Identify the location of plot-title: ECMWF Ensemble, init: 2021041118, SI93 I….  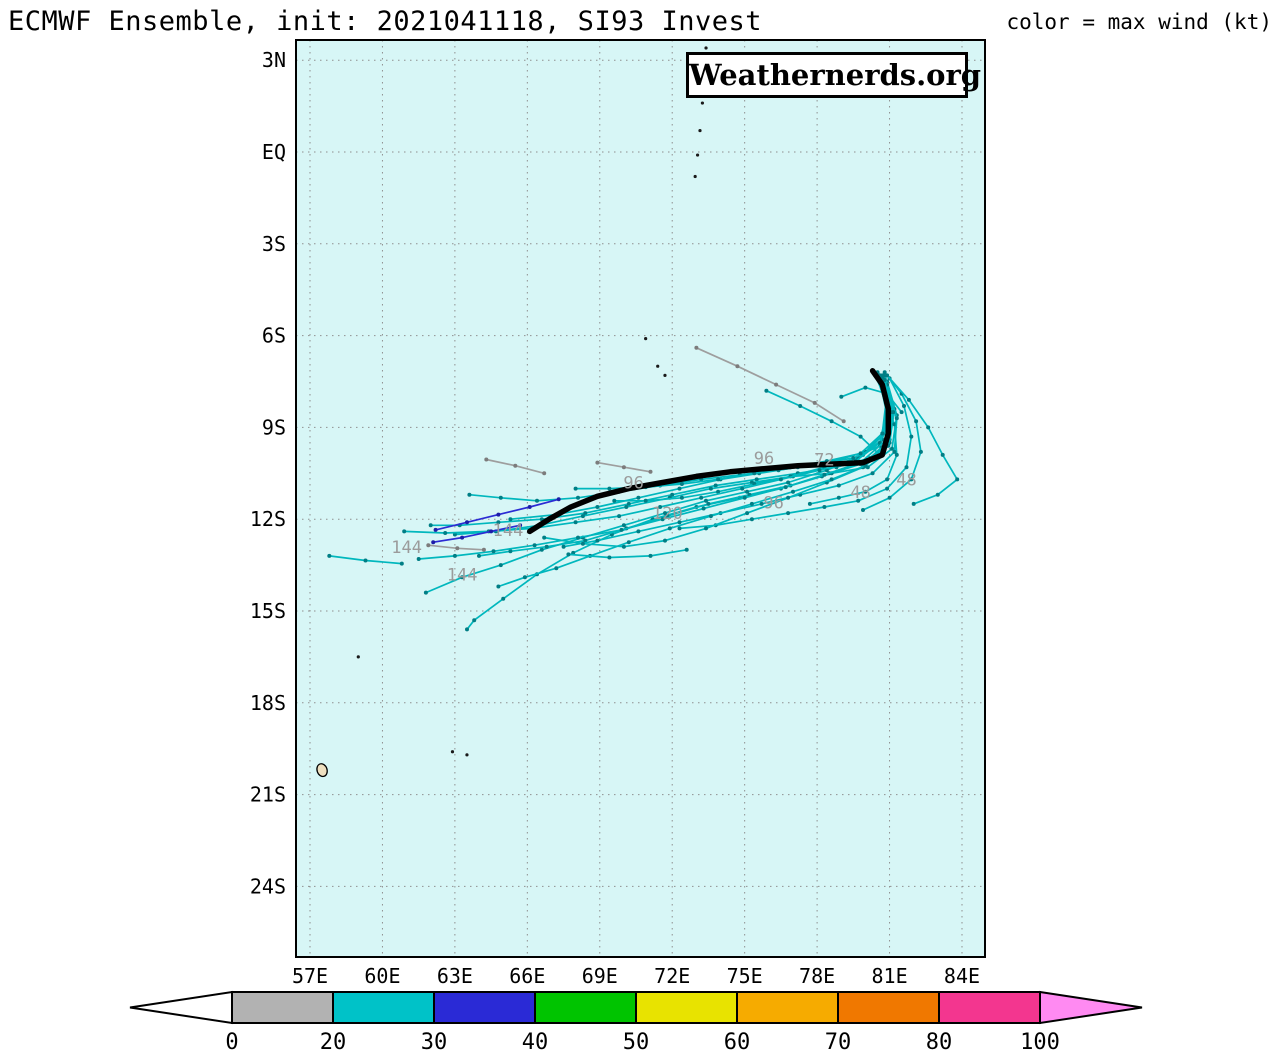
(385, 21).